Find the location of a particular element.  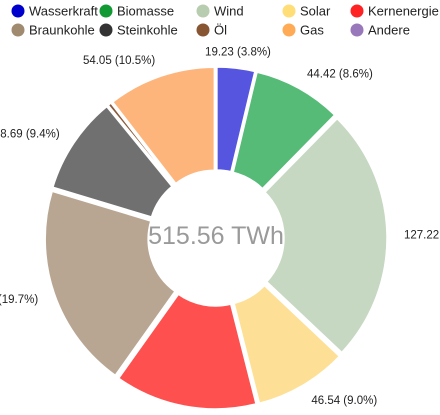

legend-label-oel: Öl is located at coordinates (220, 30).